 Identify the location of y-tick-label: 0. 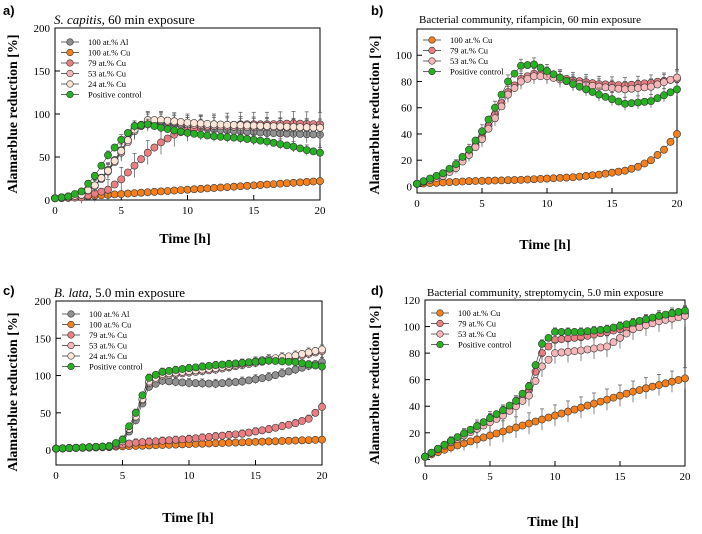
(418, 460).